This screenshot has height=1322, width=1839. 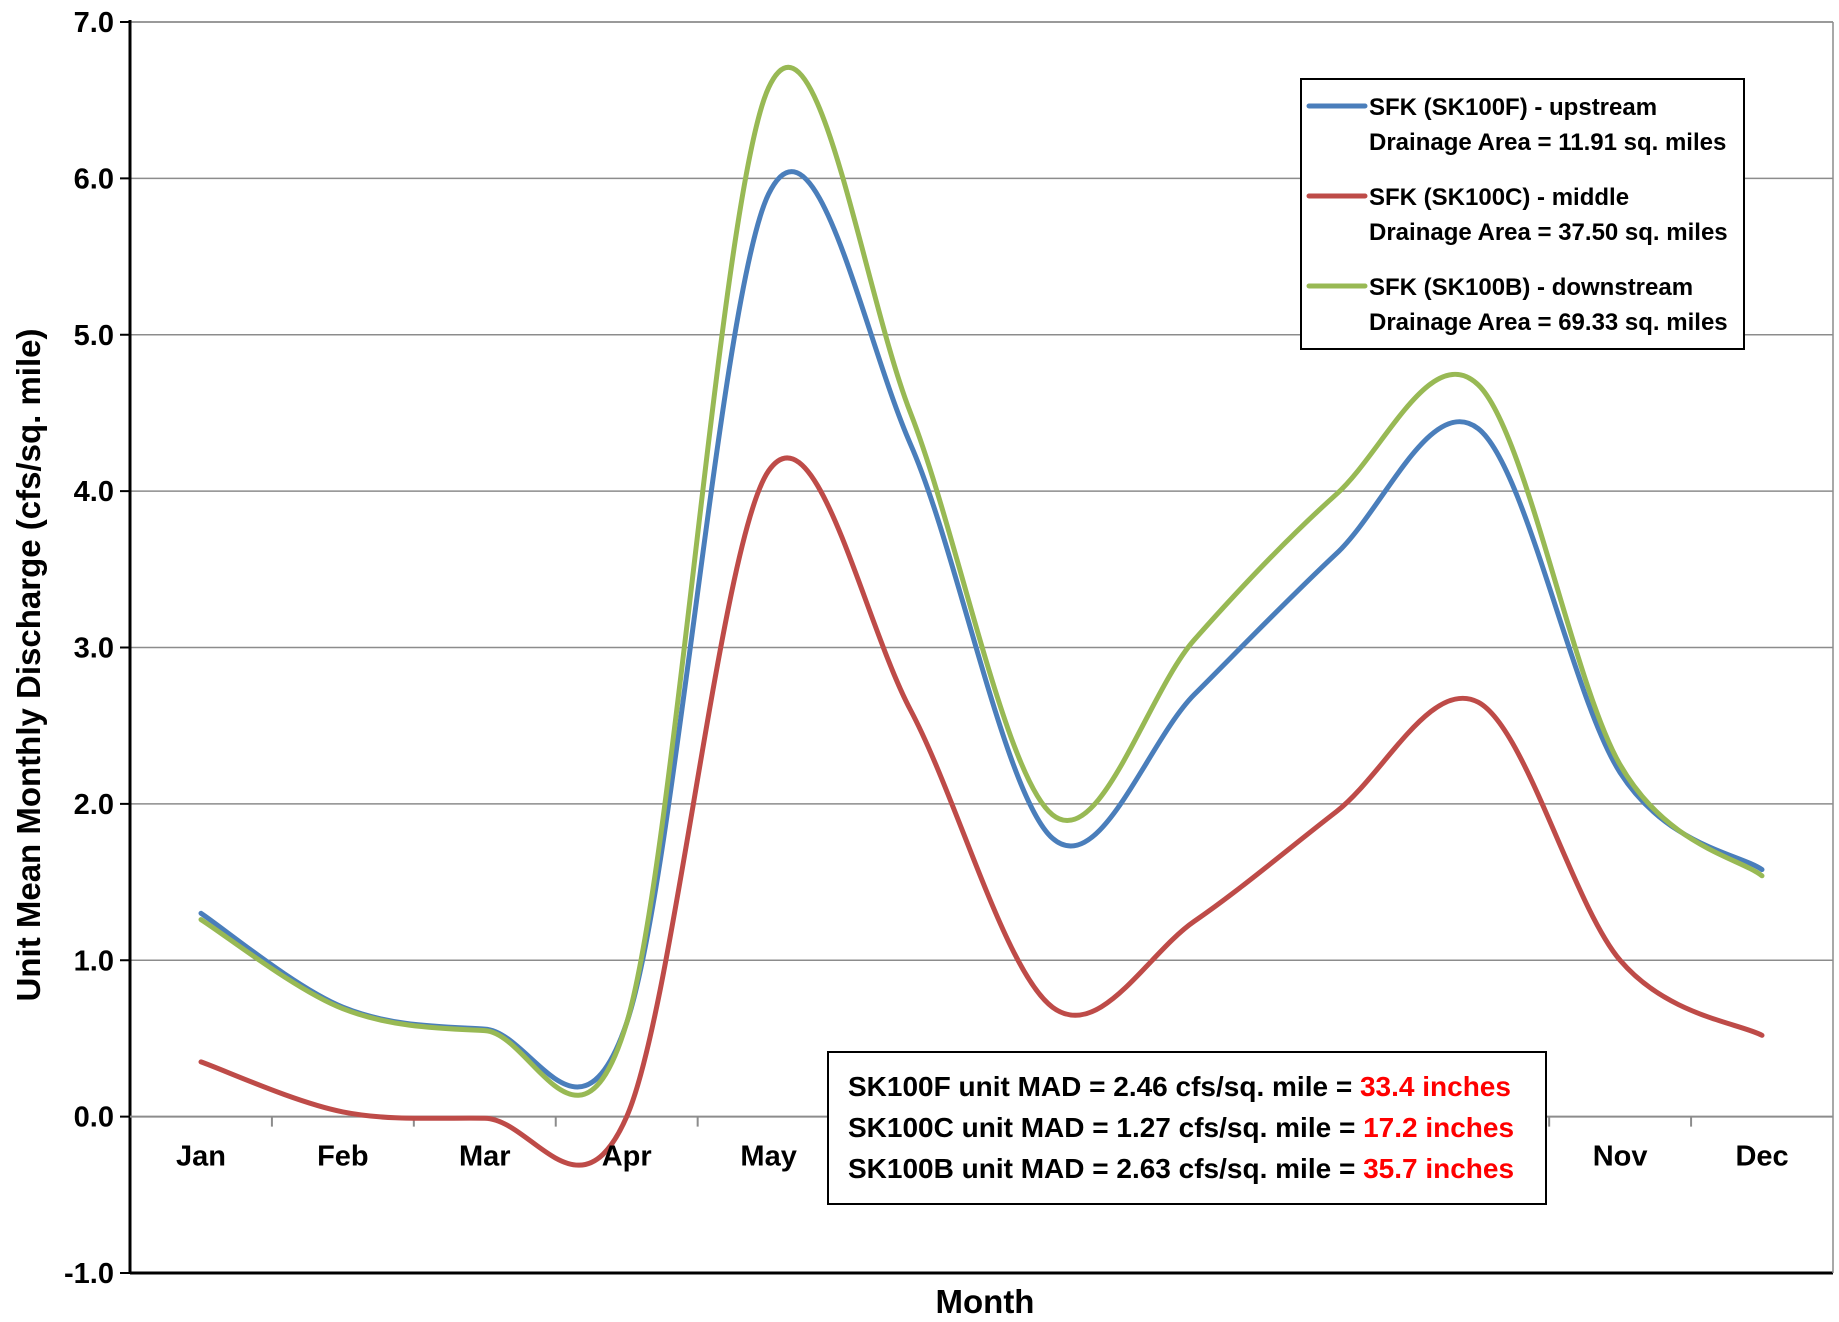 I want to click on legend-box, so click(x=1522, y=214).